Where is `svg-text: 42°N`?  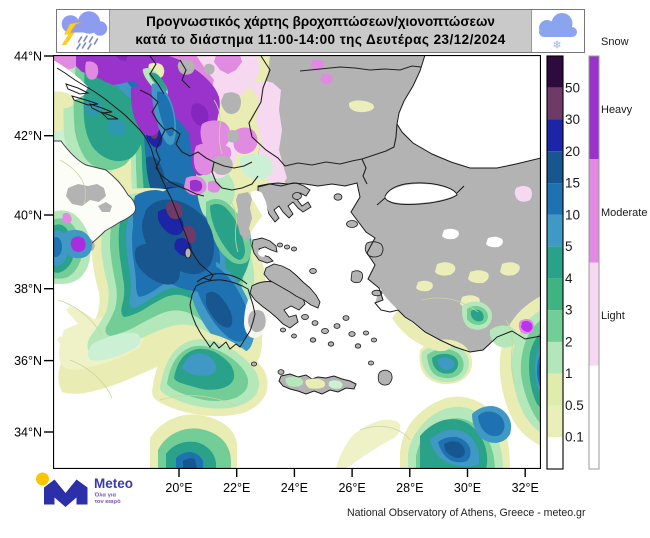 svg-text: 42°N is located at coordinates (28, 136).